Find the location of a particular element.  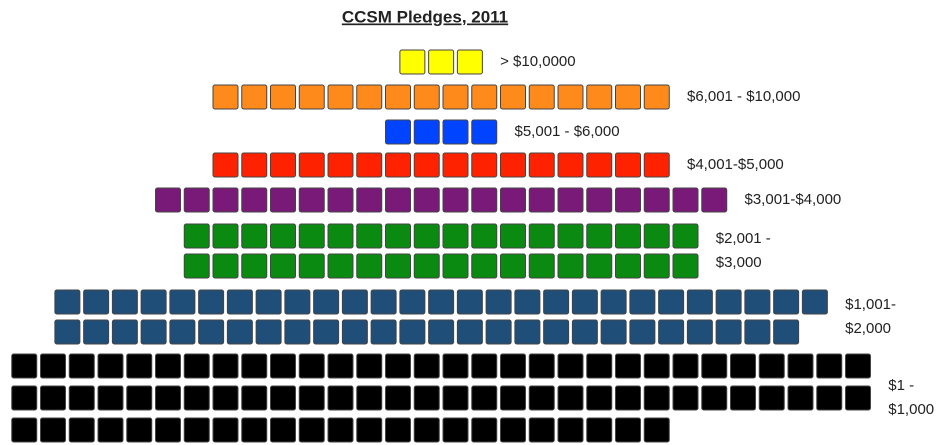

category-label: $6,001 - $10,000 is located at coordinates (743, 96).